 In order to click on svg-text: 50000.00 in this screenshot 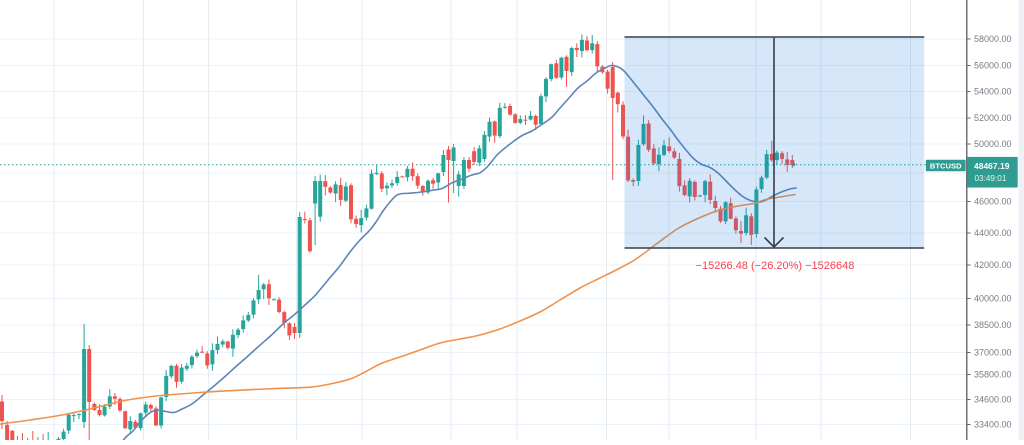, I will do `click(993, 144)`.